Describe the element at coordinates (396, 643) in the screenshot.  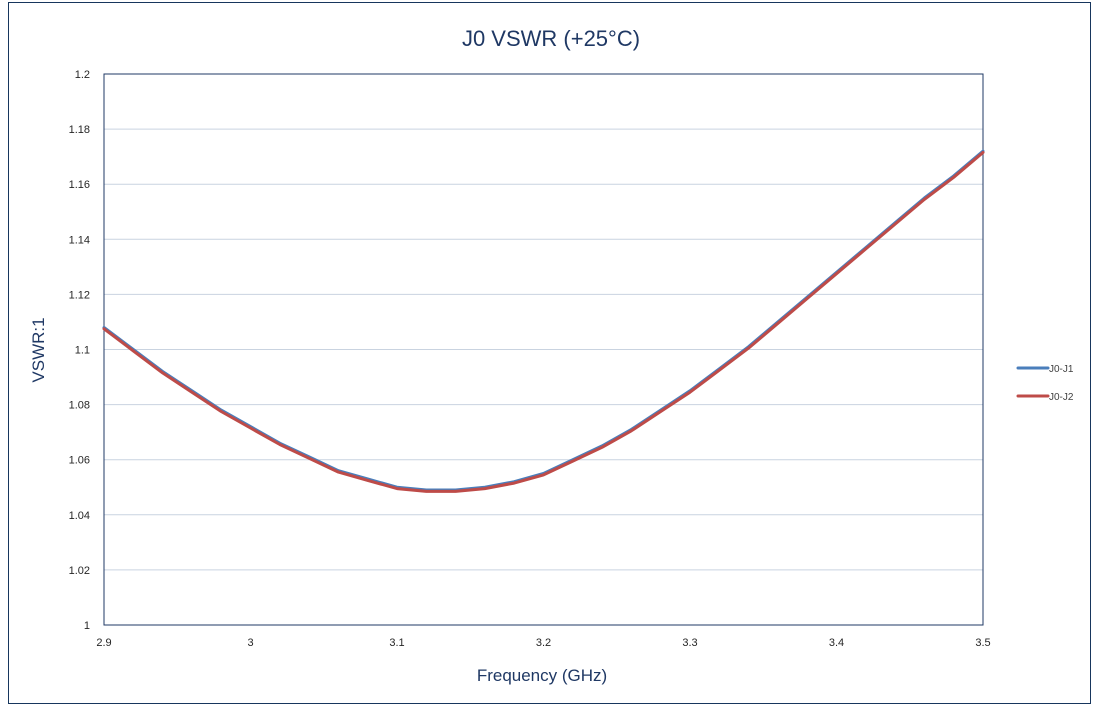
I see `x-tick-label: 3.1` at that location.